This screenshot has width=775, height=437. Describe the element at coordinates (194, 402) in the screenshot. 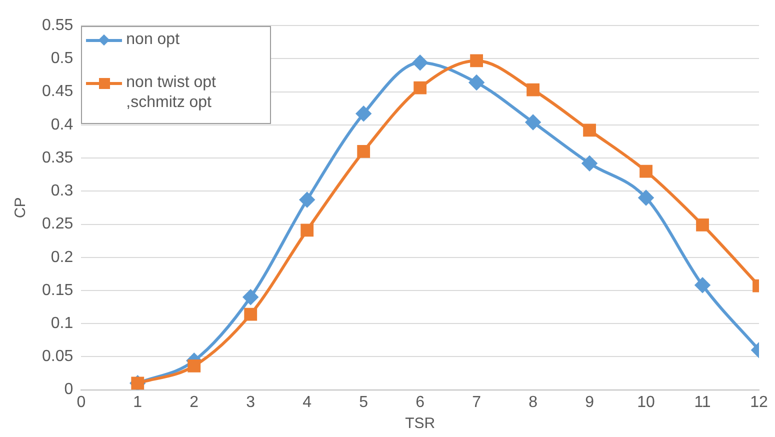

I see `x-tick-label: 2` at that location.